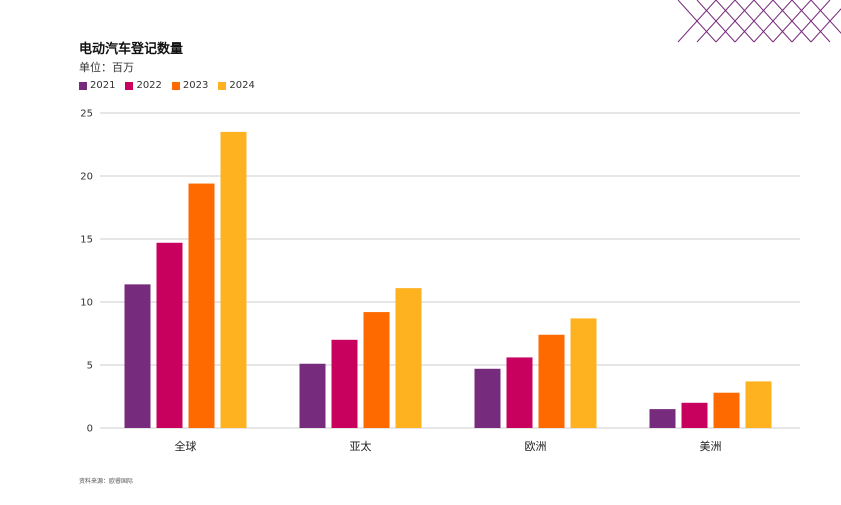 This screenshot has height=505, width=841. I want to click on x-category-label: 欧洲, so click(536, 446).